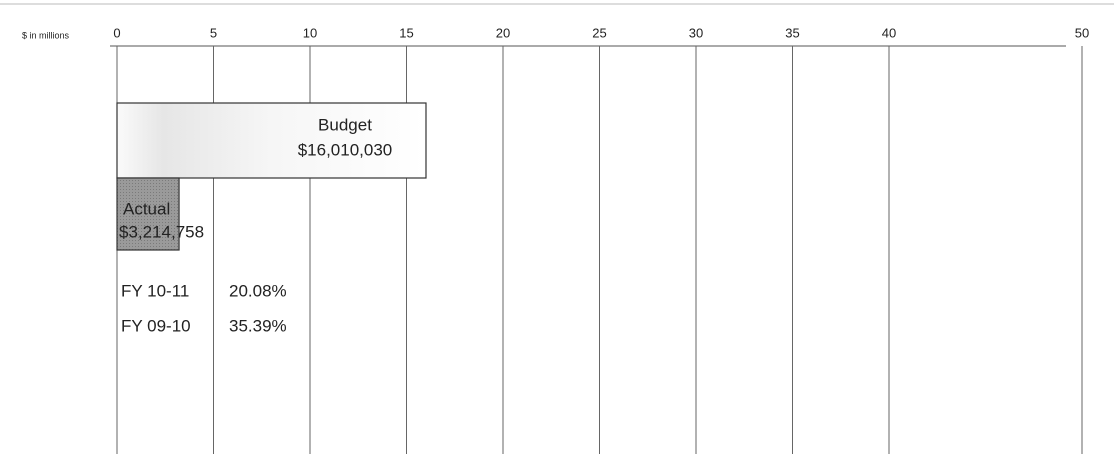 This screenshot has width=1114, height=454. What do you see at coordinates (406, 32) in the screenshot?
I see `x-tick-label: 15` at bounding box center [406, 32].